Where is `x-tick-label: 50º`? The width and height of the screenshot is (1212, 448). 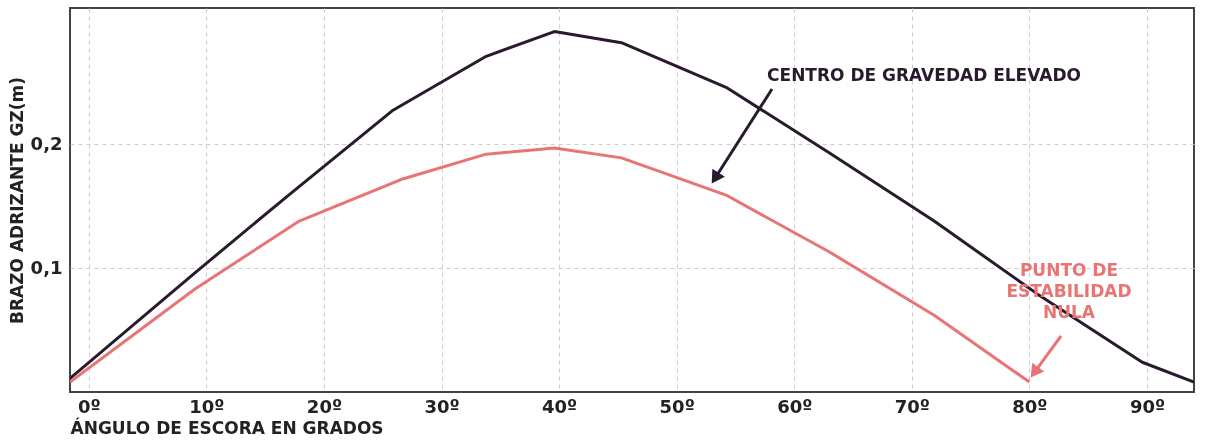 x-tick-label: 50º is located at coordinates (677, 406).